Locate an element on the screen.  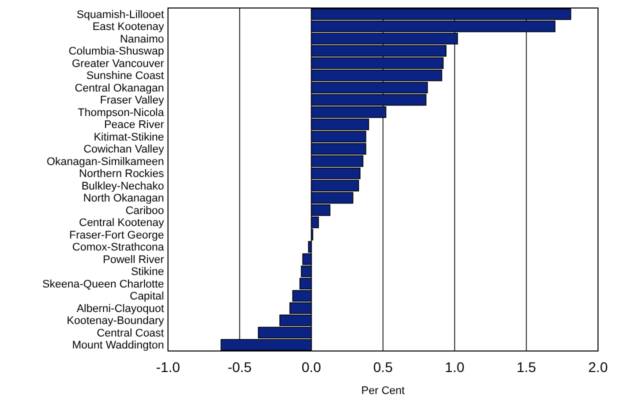
y-tick-label: North Okanagan is located at coordinates (123, 198).